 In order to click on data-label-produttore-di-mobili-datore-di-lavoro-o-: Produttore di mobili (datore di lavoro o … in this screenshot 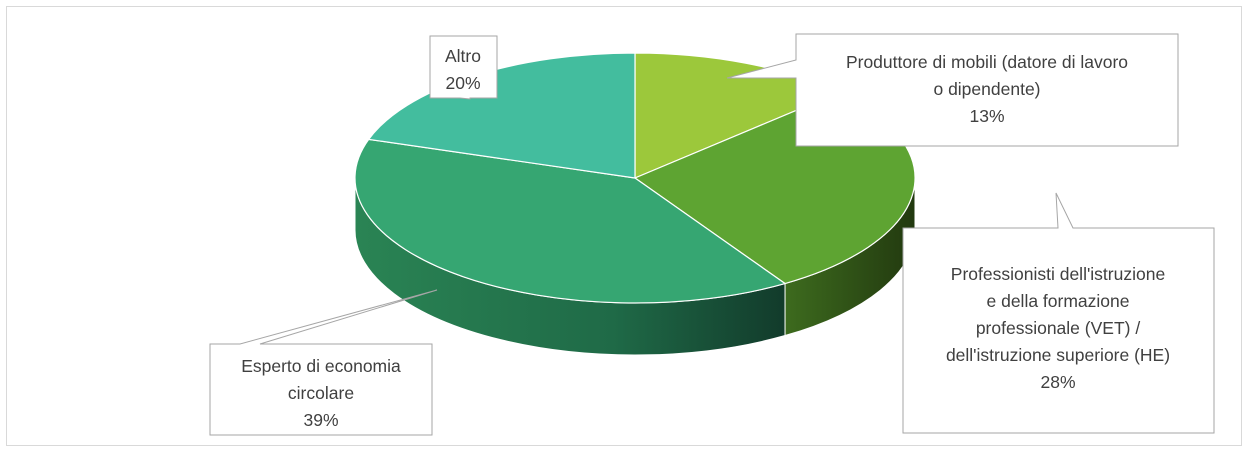, I will do `click(952, 90)`.